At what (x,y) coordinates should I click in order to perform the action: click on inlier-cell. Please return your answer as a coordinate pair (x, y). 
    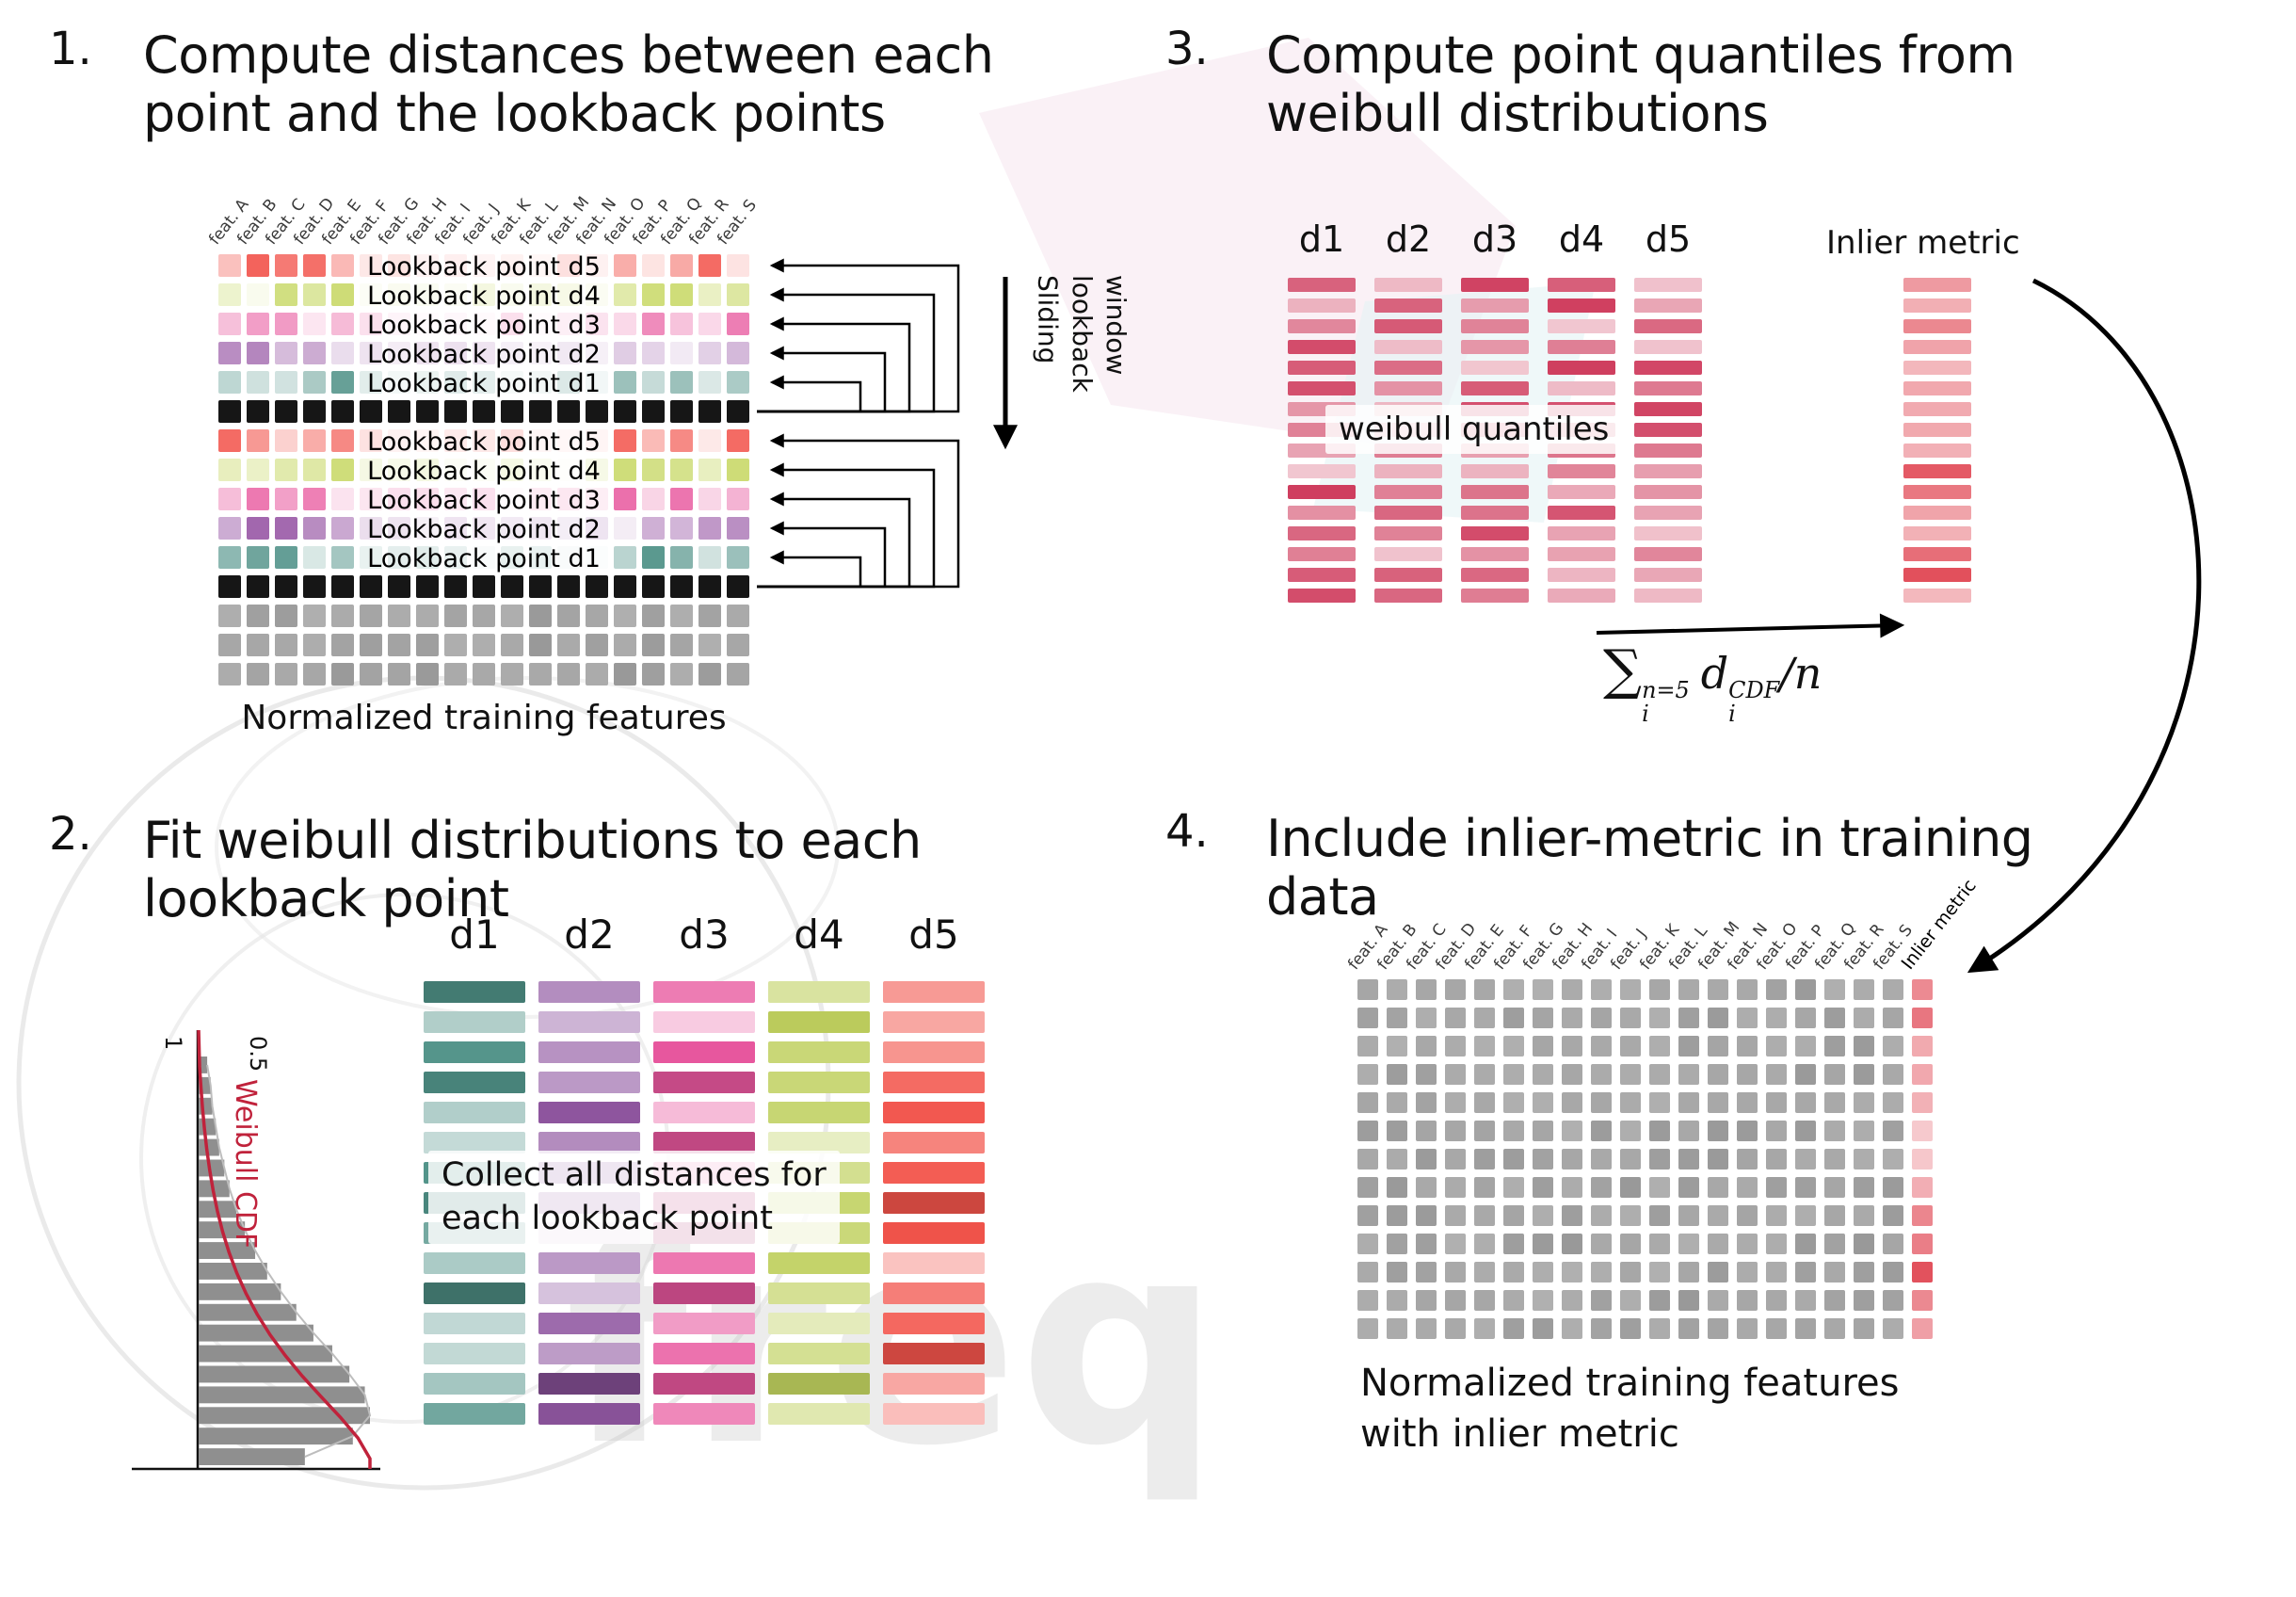
    Looking at the image, I should click on (1923, 1159).